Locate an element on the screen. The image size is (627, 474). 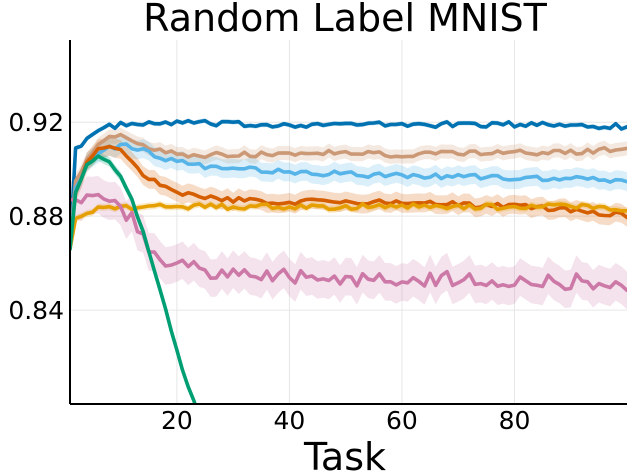
x-axis-label: Task is located at coordinates (344, 454).